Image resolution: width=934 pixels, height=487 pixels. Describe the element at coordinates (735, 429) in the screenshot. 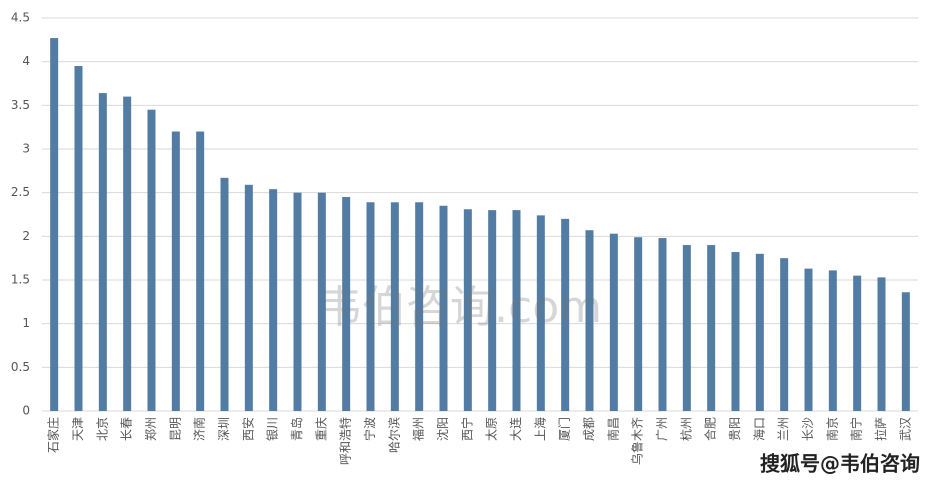

I see `x-tick-label: 贵阳` at that location.